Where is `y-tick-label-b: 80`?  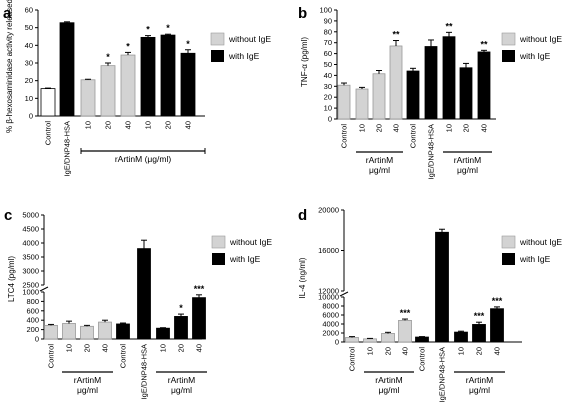
y-tick-label-b: 80 is located at coordinates (328, 31).